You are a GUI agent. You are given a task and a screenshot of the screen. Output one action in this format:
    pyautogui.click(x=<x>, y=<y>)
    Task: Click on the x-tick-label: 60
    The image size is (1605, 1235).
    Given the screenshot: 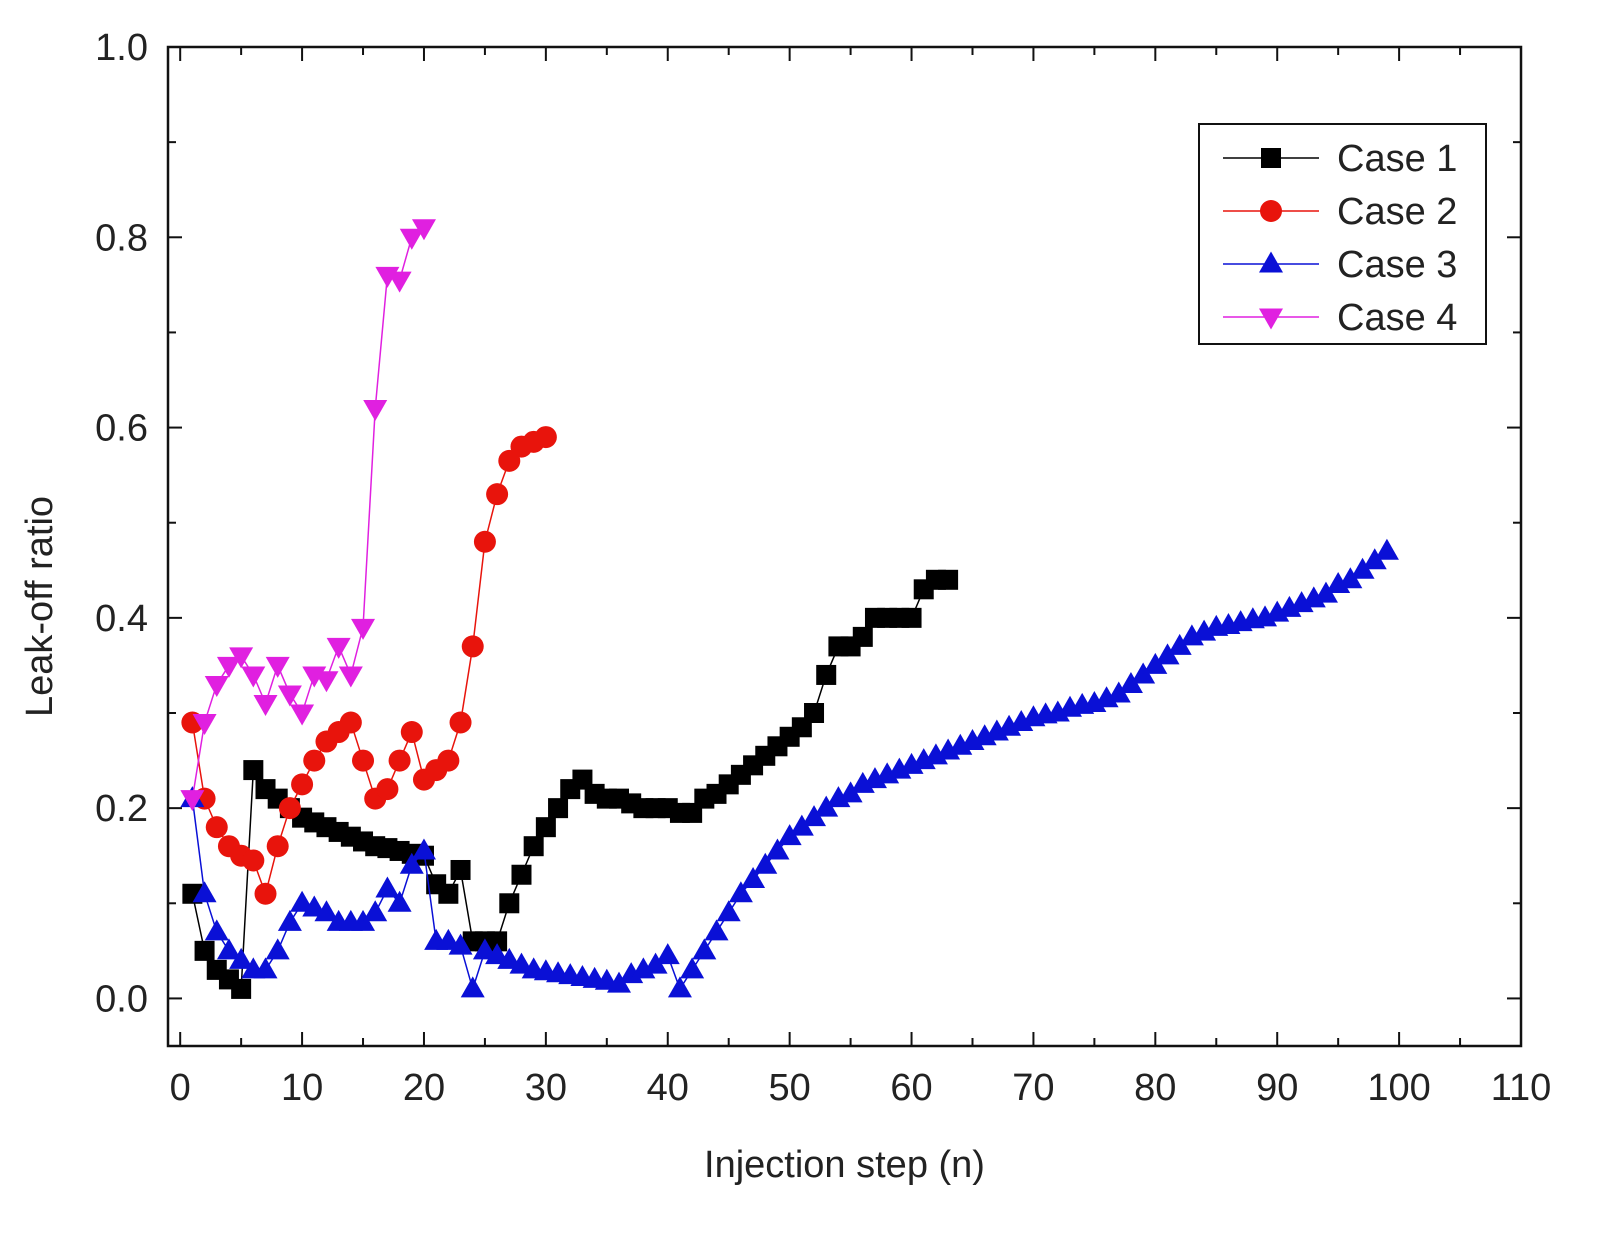 What is the action you would take?
    pyautogui.click(x=911, y=1088)
    